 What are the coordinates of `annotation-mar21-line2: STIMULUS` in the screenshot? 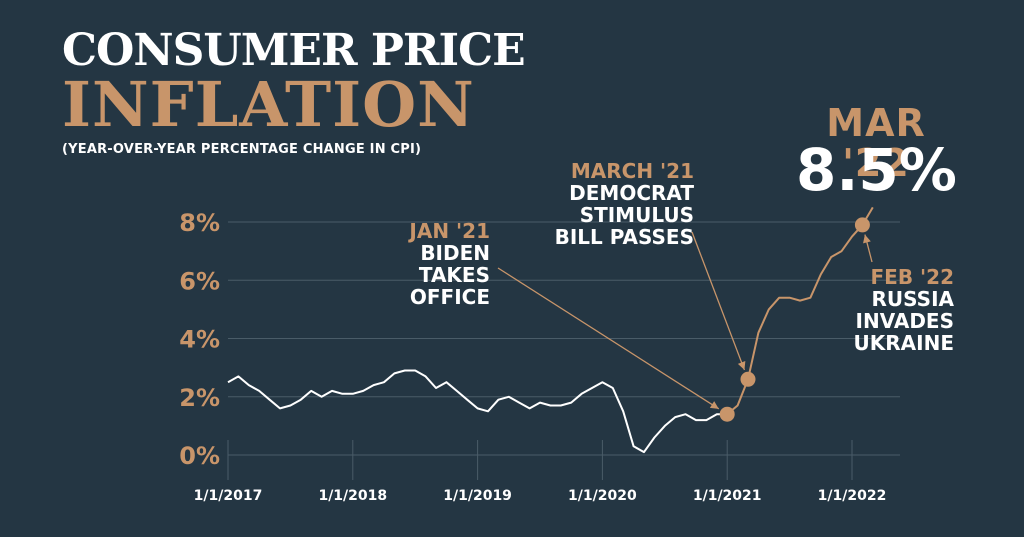 It's located at (636, 215).